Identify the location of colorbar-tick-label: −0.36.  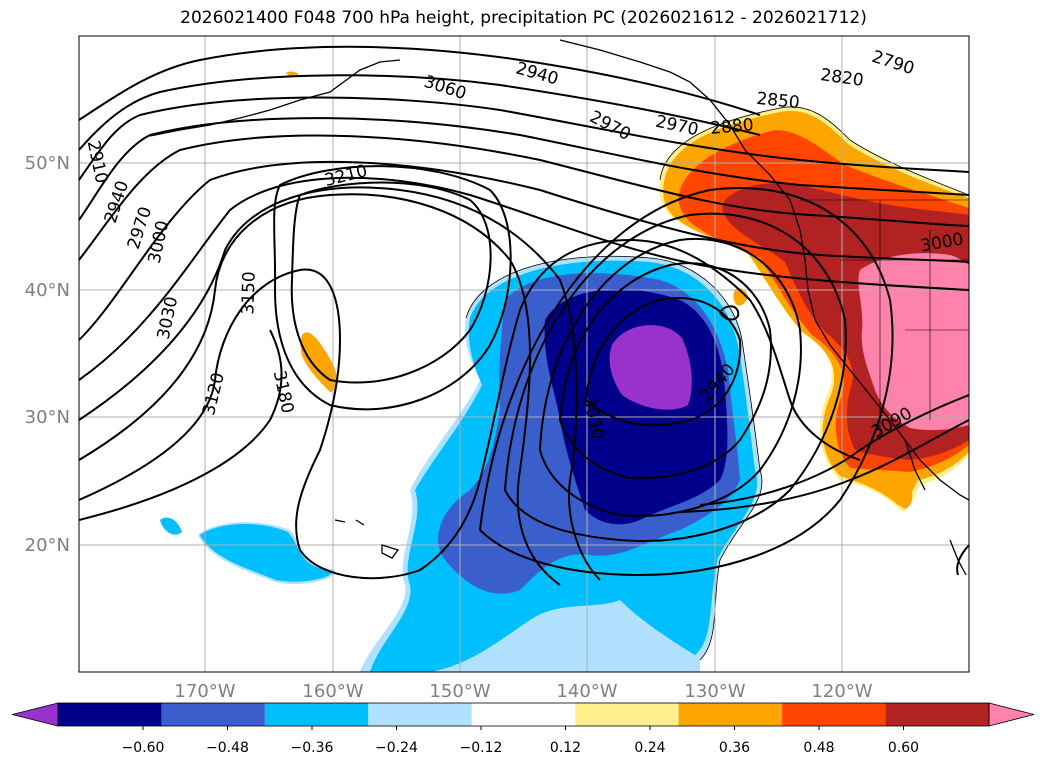
(312, 748).